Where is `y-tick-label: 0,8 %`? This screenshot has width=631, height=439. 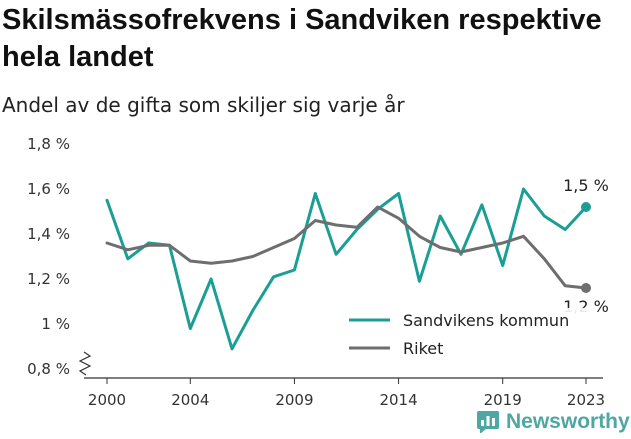
y-tick-label: 0,8 % is located at coordinates (48, 369).